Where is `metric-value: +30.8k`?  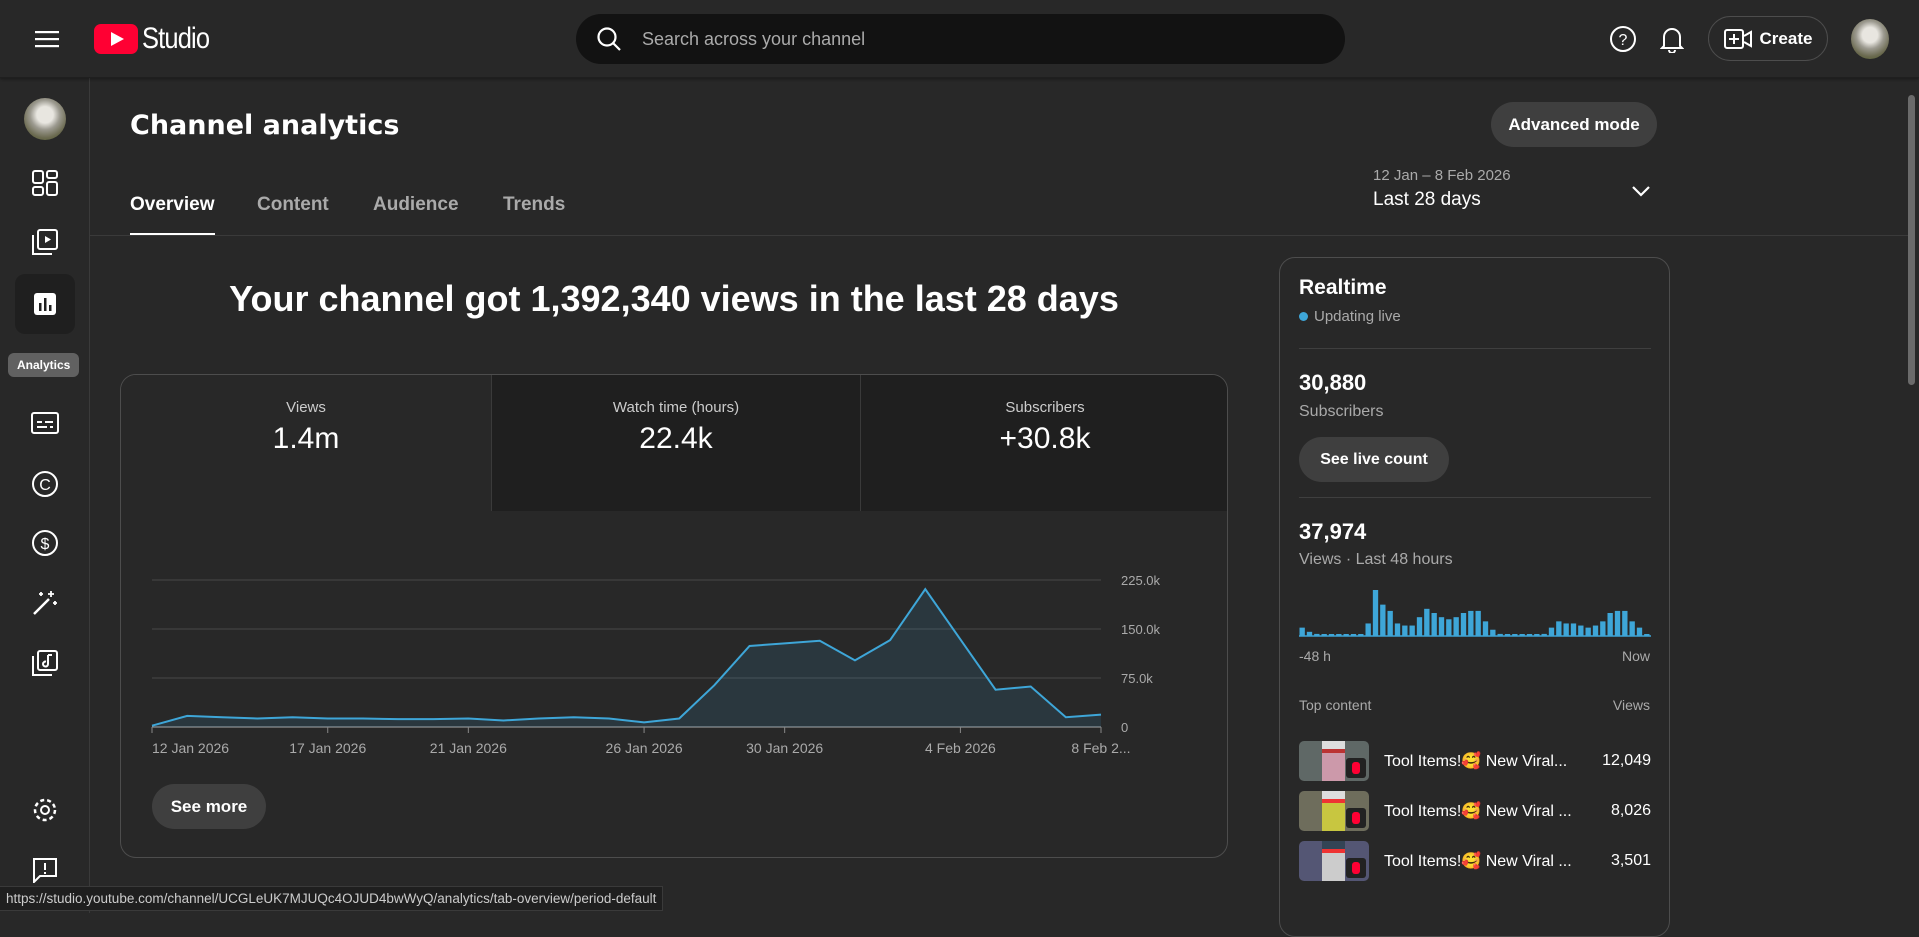 metric-value: +30.8k is located at coordinates (1044, 439).